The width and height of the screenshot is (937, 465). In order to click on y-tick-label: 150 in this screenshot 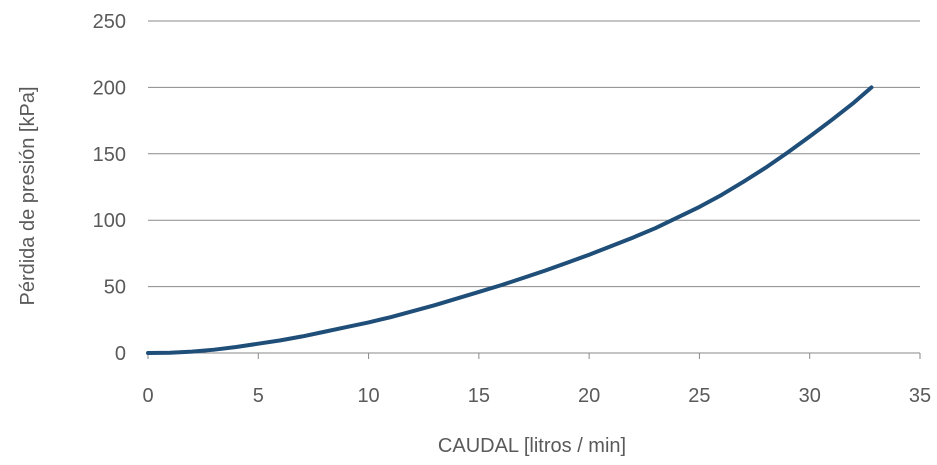, I will do `click(109, 155)`.